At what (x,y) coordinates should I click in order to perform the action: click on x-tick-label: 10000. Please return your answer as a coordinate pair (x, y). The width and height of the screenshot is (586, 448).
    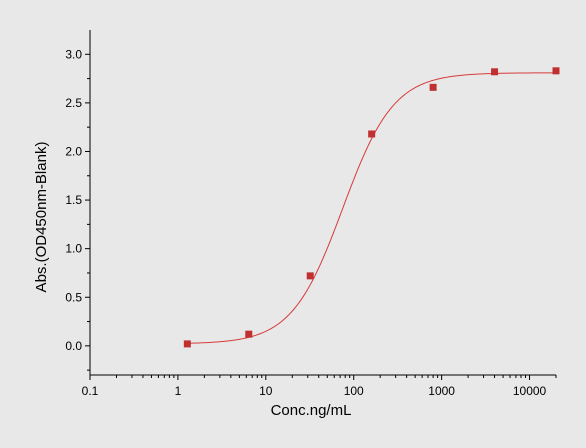
    Looking at the image, I should click on (530, 391).